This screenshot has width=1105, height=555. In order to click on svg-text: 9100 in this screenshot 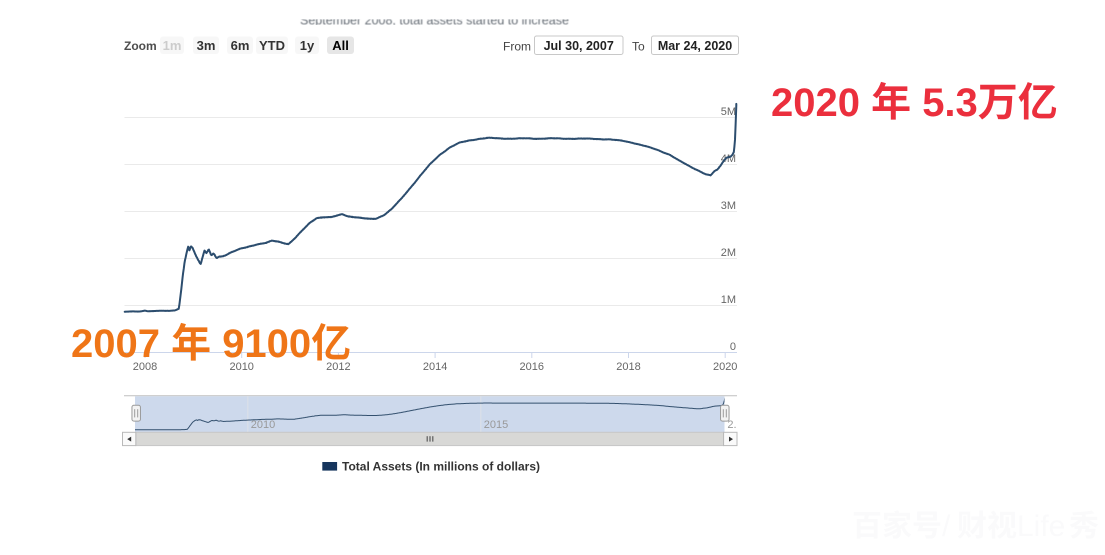, I will do `click(266, 344)`.